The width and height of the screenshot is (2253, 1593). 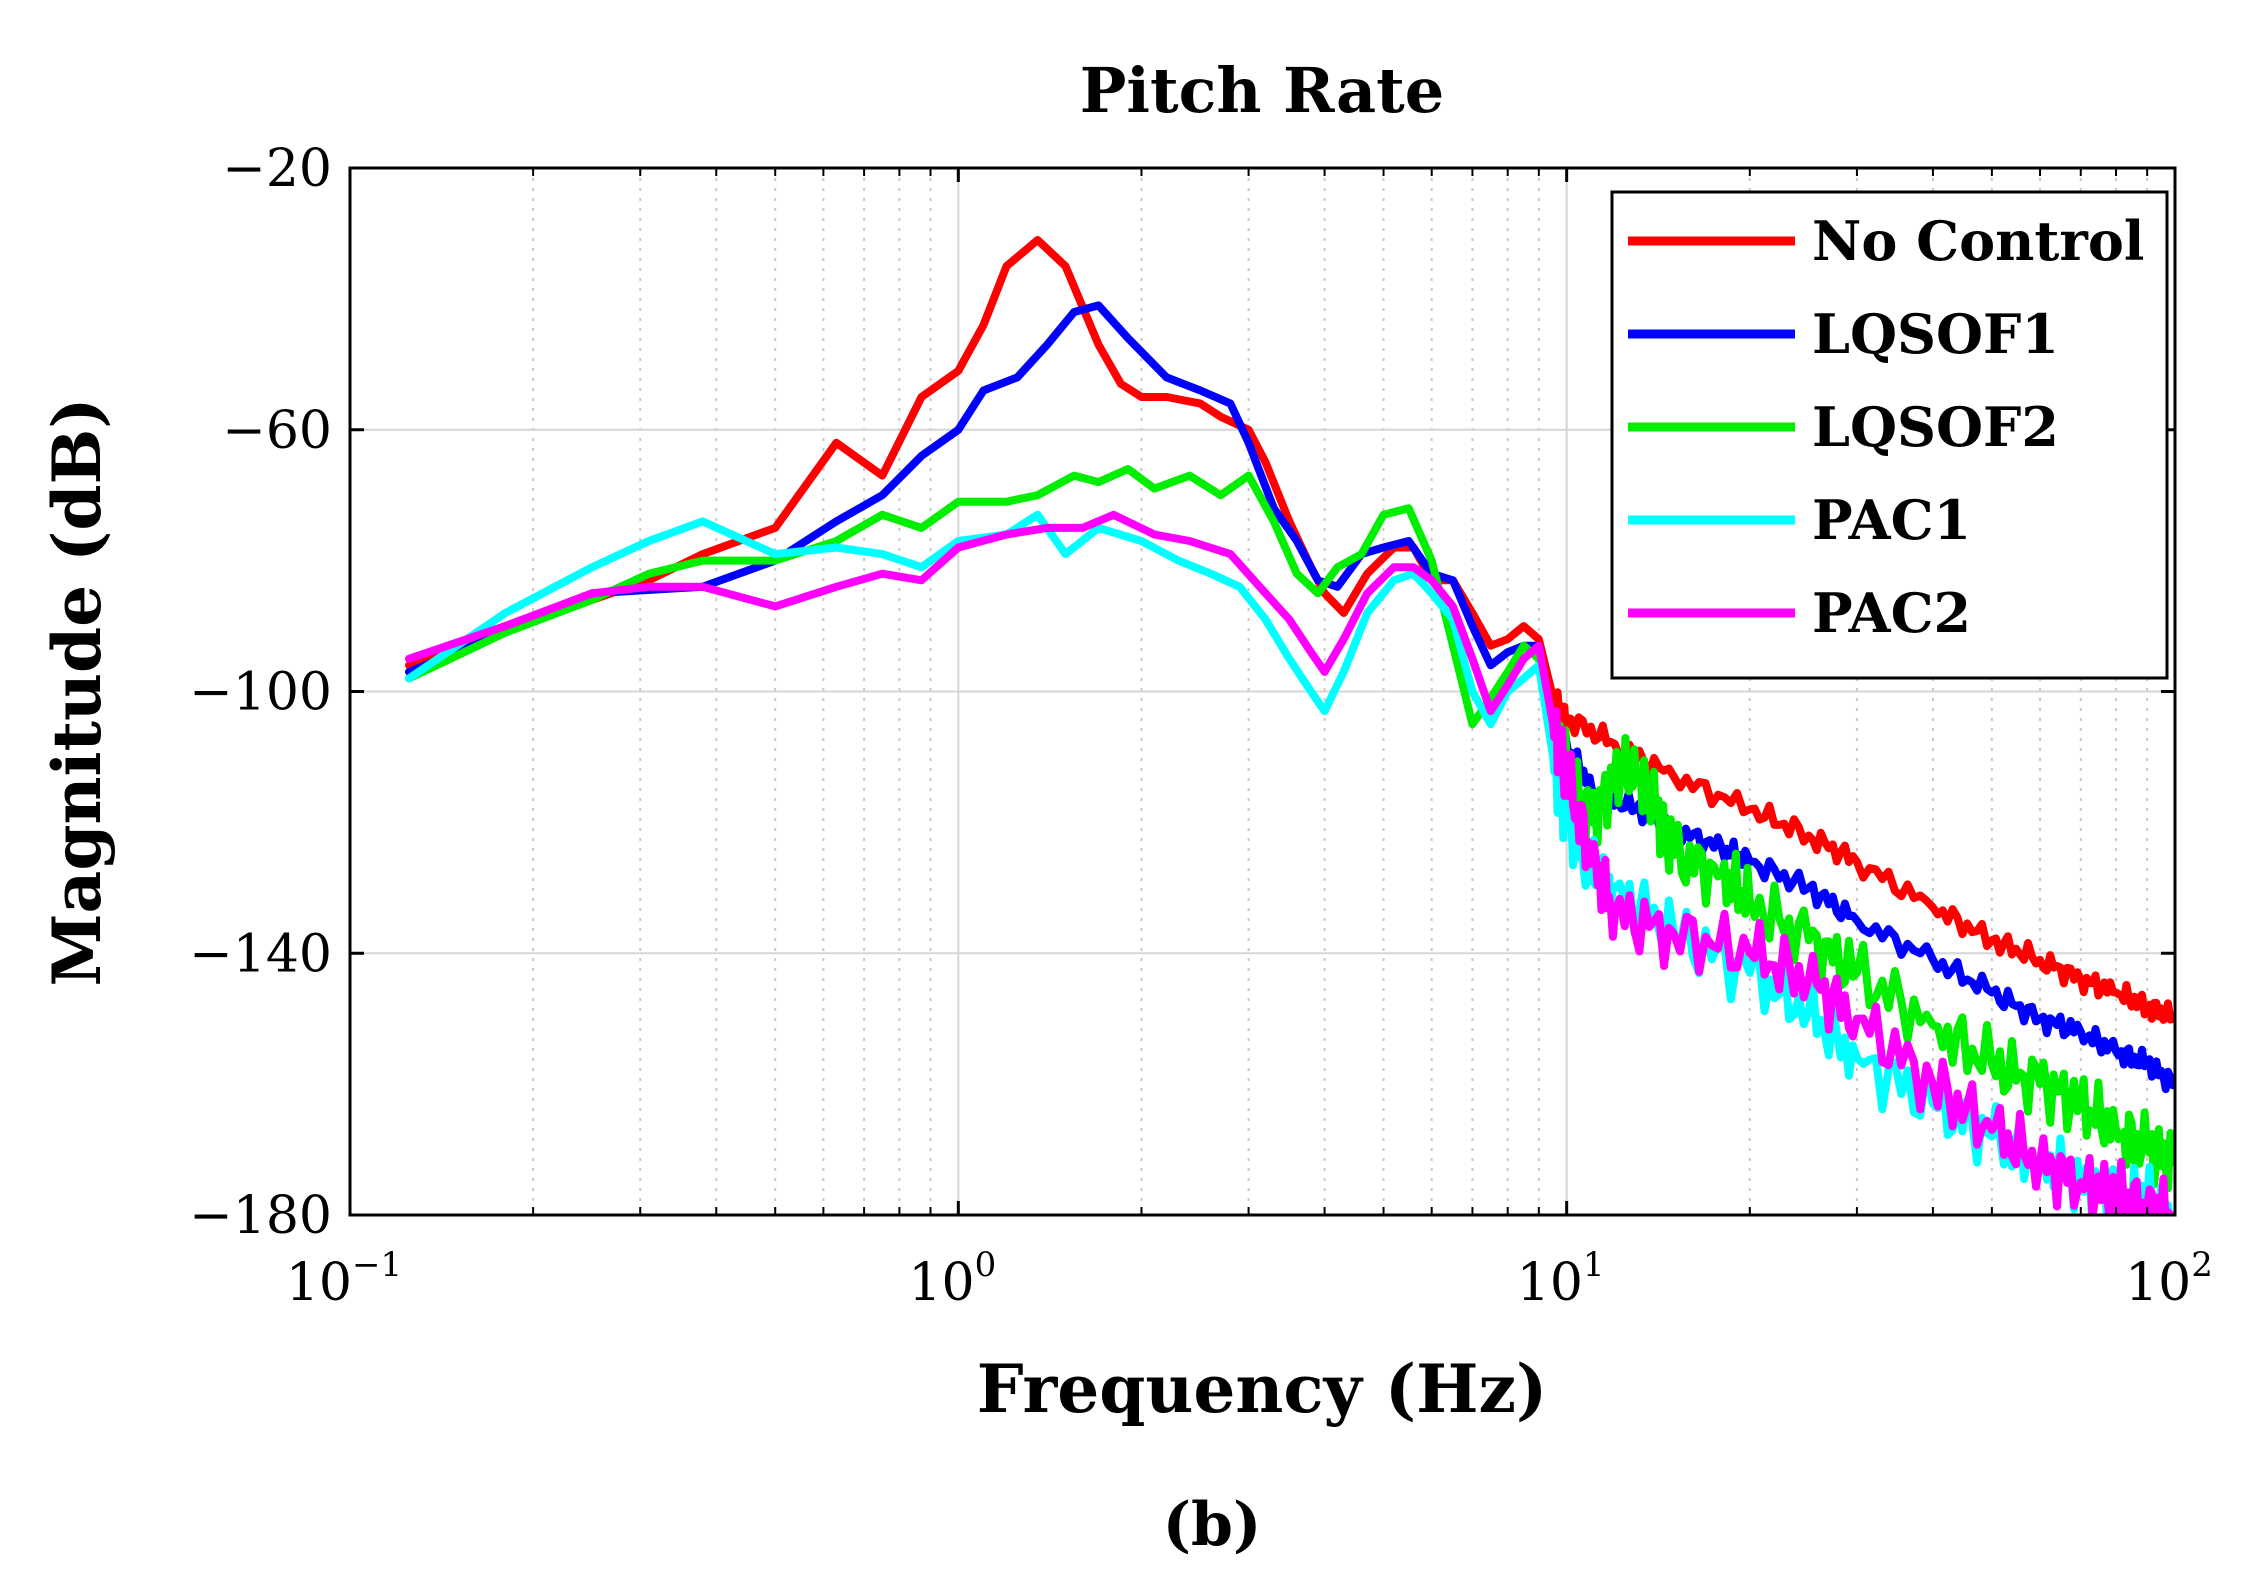 I want to click on figure-caption: (b), so click(x=1212, y=1525).